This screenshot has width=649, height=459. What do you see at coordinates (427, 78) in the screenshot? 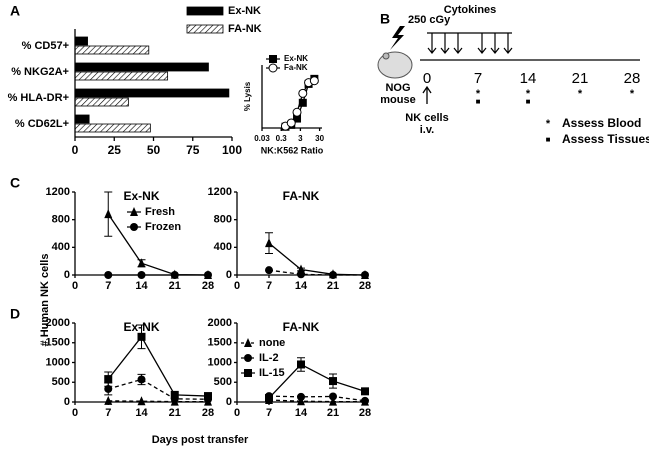
I see `day-label: 0` at bounding box center [427, 78].